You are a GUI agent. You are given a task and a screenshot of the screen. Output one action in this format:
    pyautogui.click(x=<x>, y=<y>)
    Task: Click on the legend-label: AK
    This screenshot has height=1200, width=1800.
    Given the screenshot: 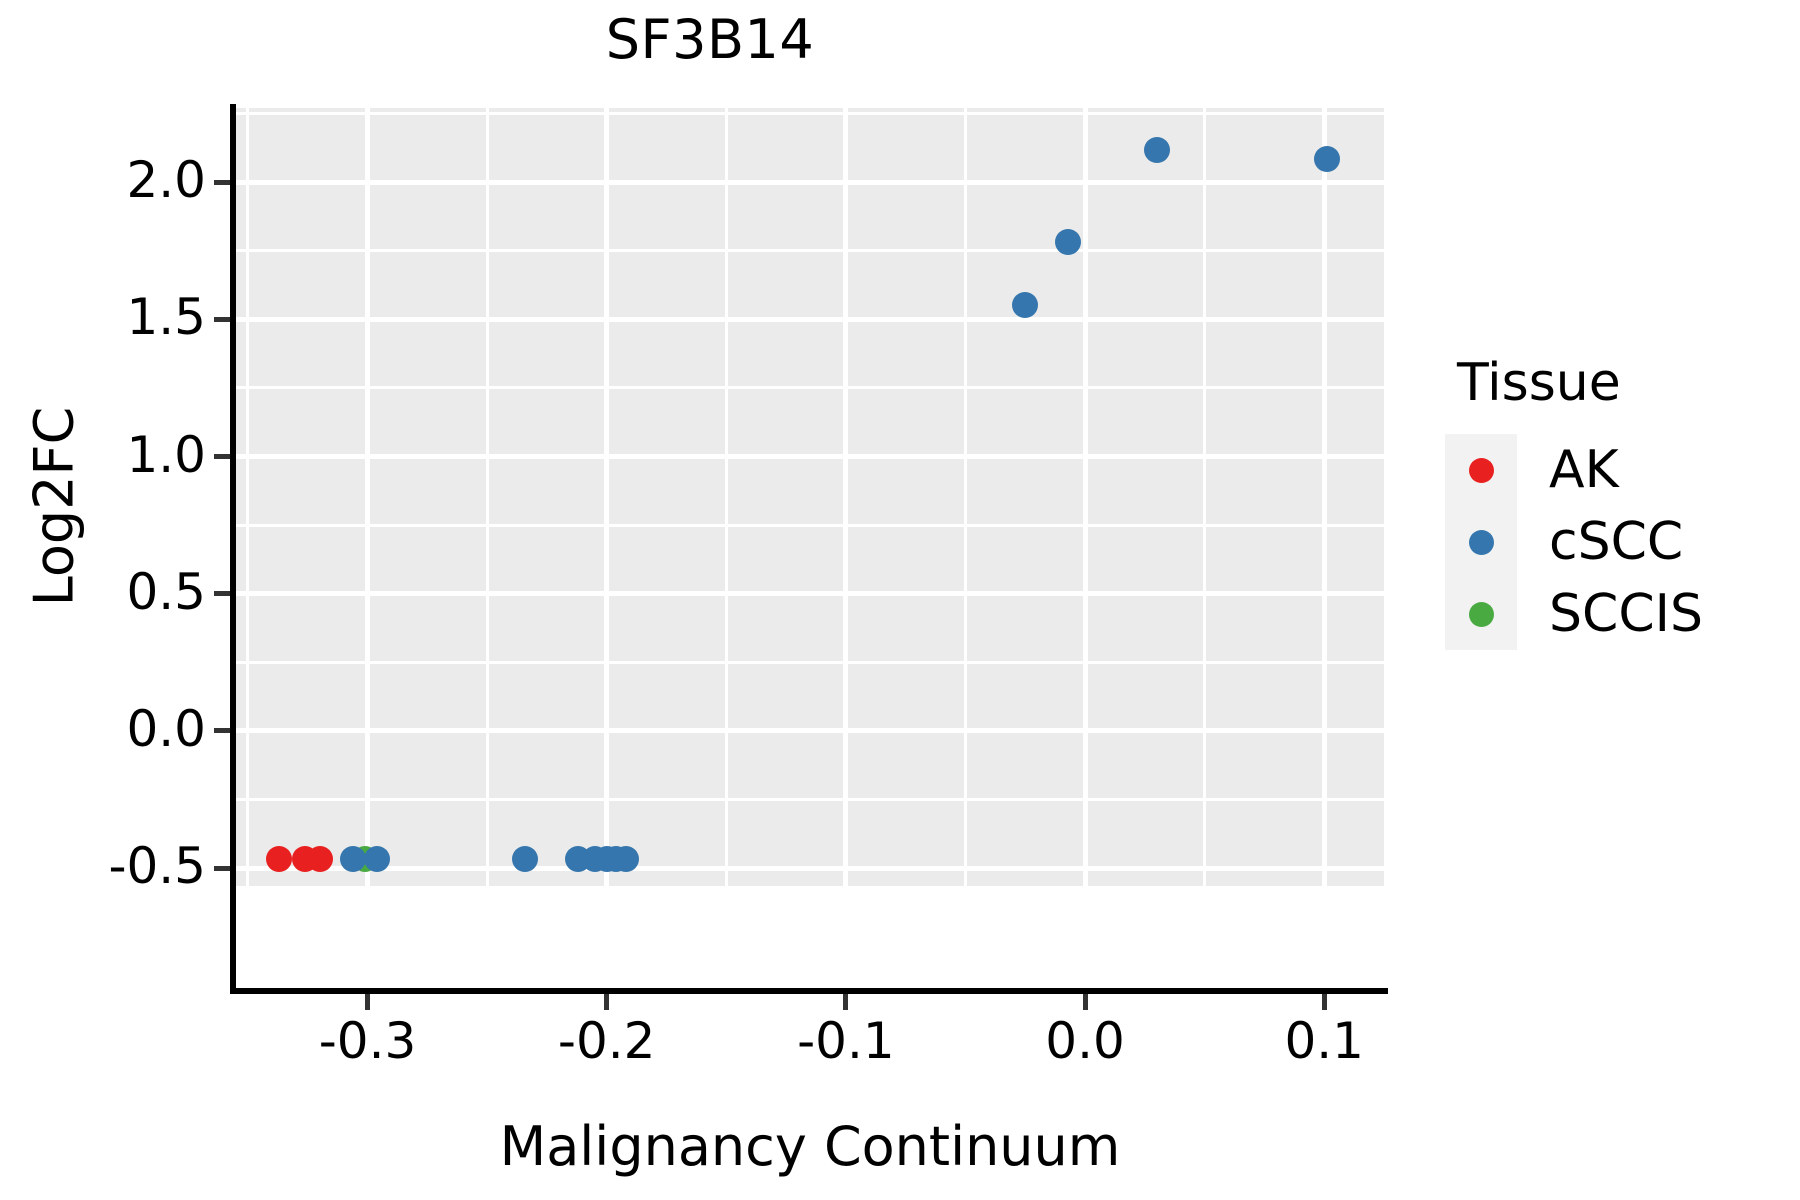 What is the action you would take?
    pyautogui.click(x=1584, y=470)
    